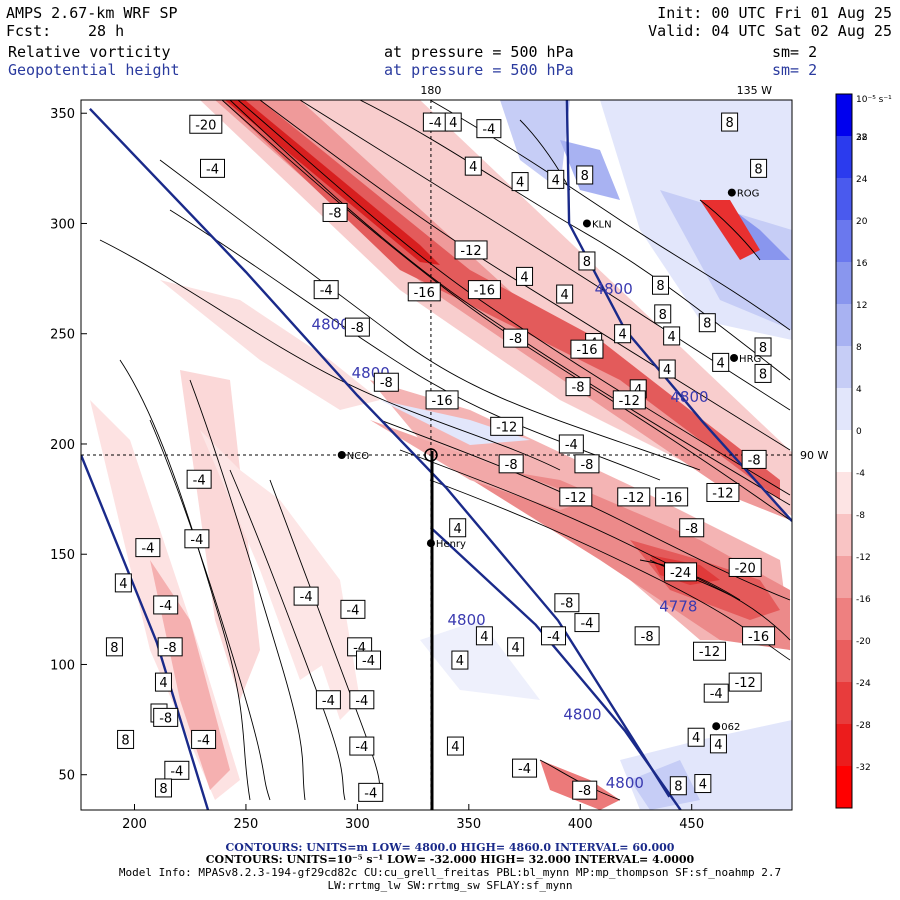  What do you see at coordinates (770, 31) in the screenshot?
I see `valid-time: Valid: 04 UTC Sat 02 Aug 25` at bounding box center [770, 31].